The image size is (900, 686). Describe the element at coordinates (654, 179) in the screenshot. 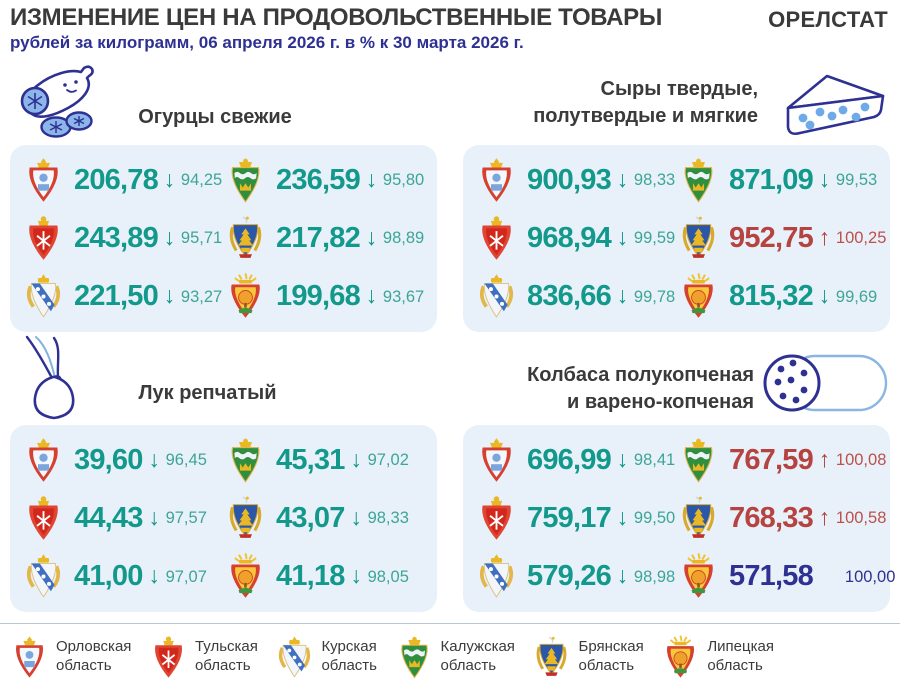

I see `percent-value: 98,33` at that location.